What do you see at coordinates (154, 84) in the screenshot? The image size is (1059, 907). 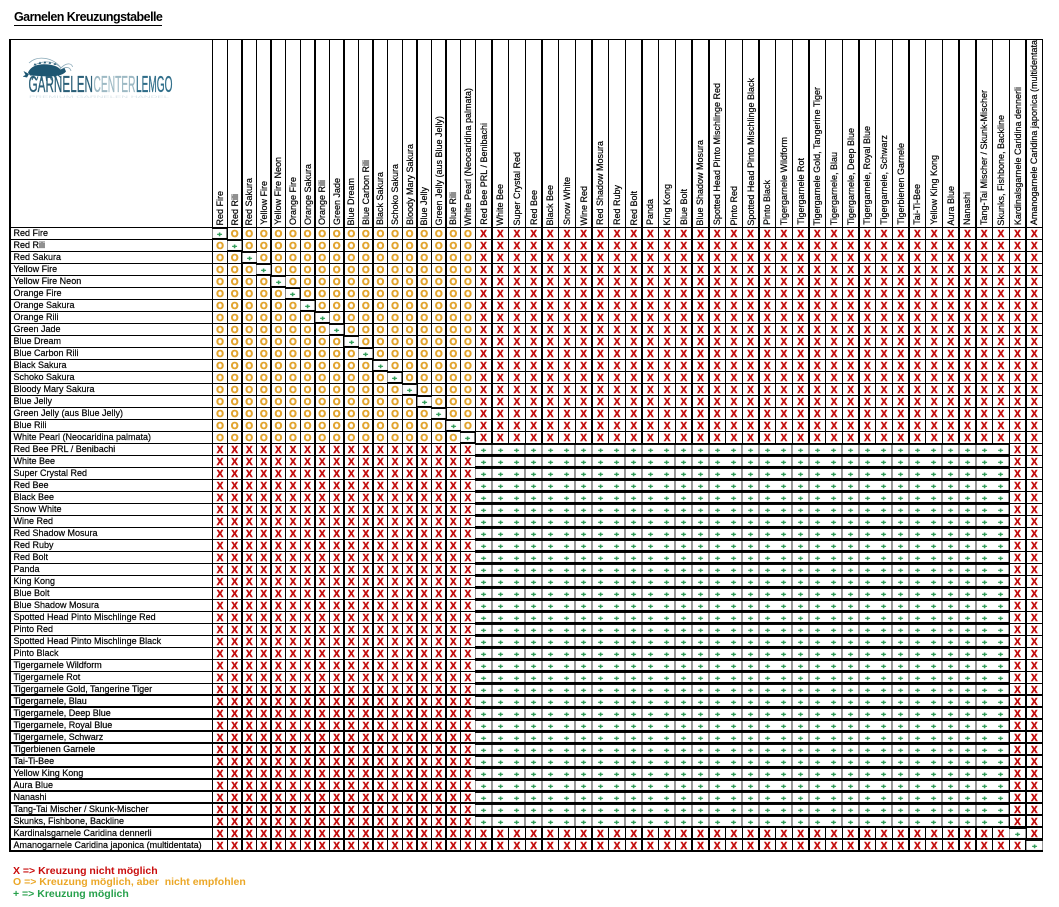 I see `svg-text: LEMGO` at bounding box center [154, 84].